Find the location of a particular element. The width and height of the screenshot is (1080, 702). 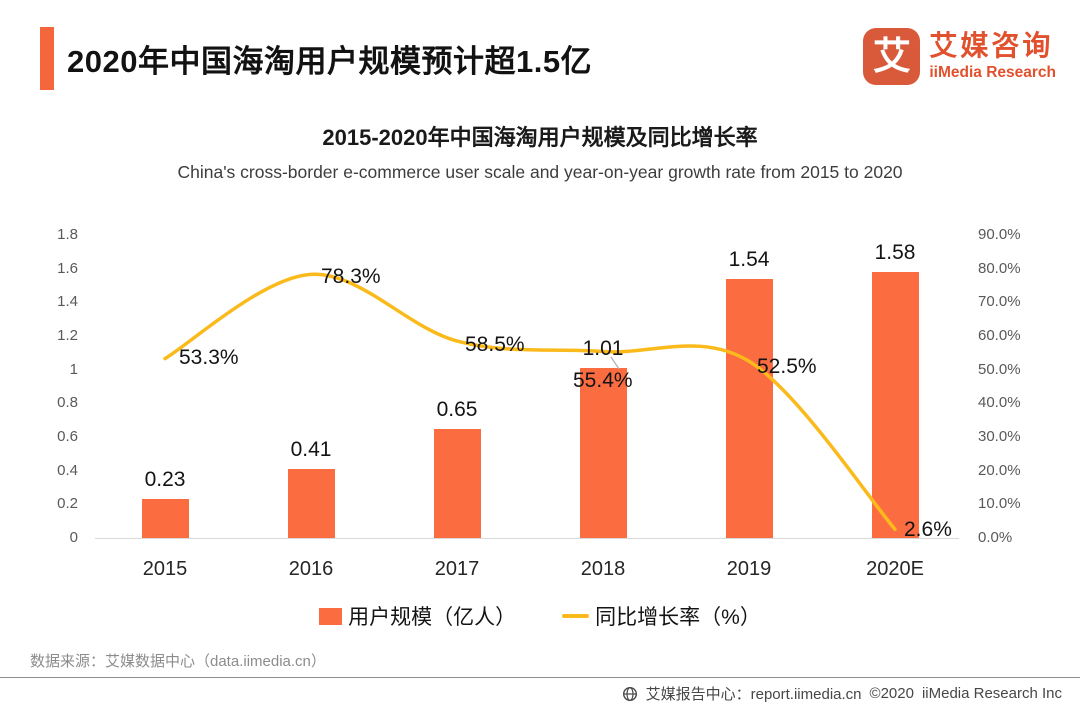

right-axis-tick: 50.0% is located at coordinates (999, 369).